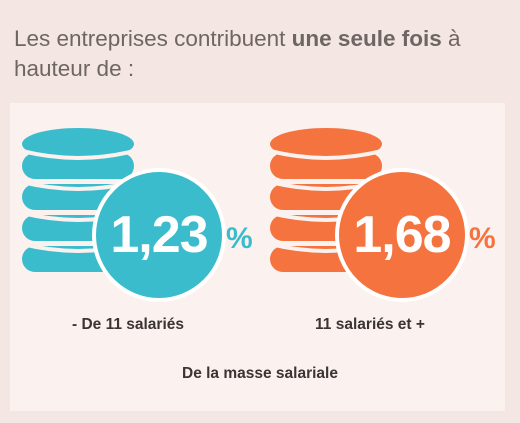 This screenshot has height=423, width=520. I want to click on payroll-footer: De la masse salariale, so click(260, 373).